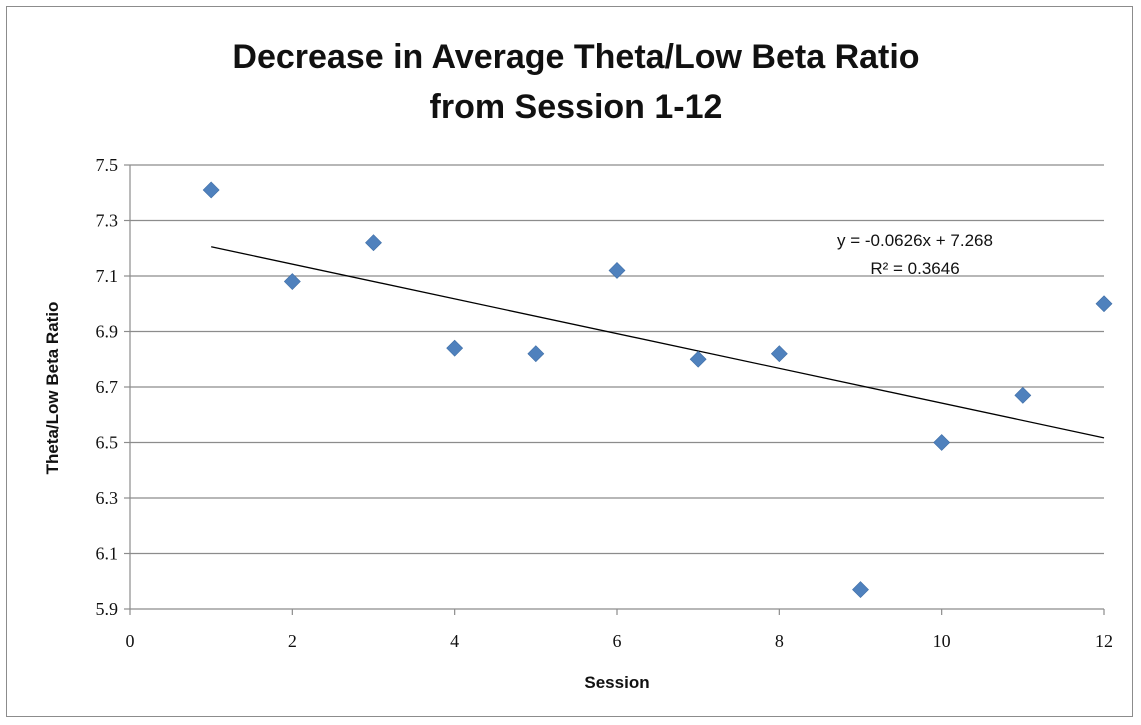 The width and height of the screenshot is (1141, 725). What do you see at coordinates (454, 641) in the screenshot?
I see `x-tick-label: 4` at bounding box center [454, 641].